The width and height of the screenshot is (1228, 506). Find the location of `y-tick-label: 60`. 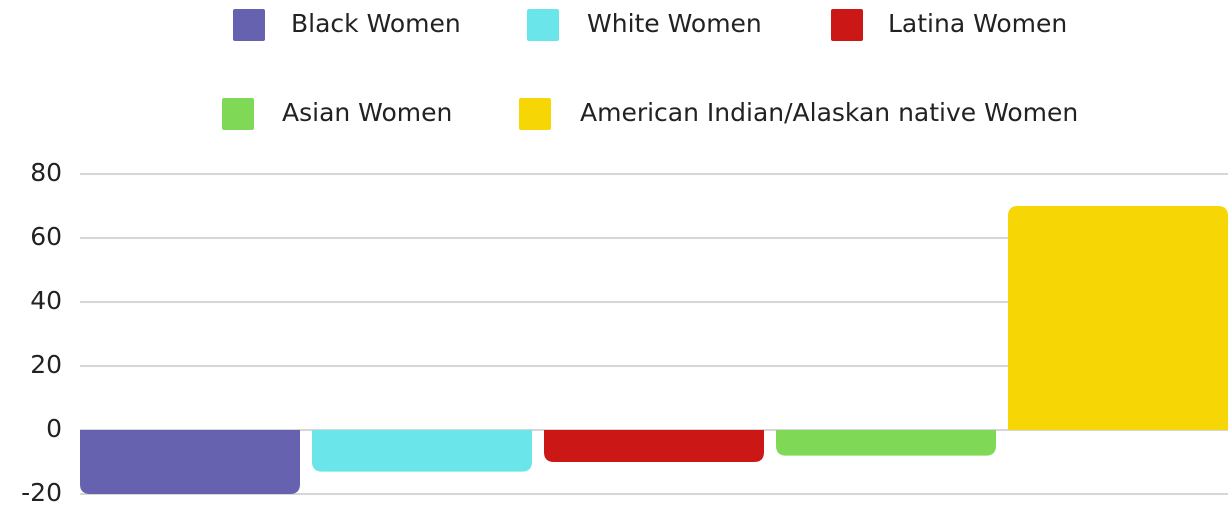

y-tick-label: 60 is located at coordinates (46, 236).